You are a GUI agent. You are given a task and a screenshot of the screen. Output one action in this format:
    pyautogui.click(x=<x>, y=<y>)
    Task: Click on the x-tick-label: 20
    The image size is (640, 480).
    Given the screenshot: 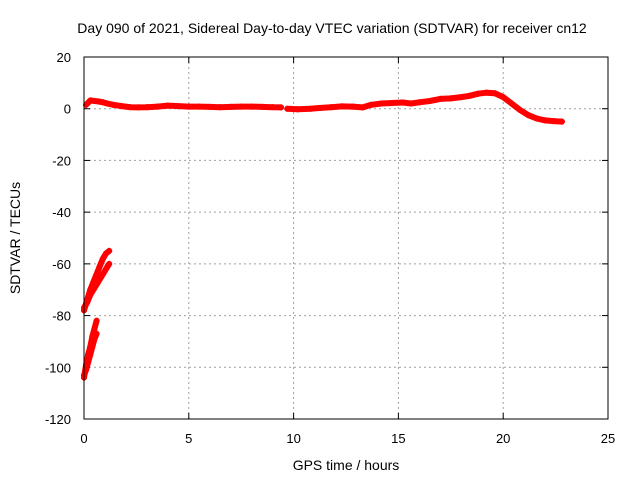 What is the action you would take?
    pyautogui.click(x=503, y=438)
    